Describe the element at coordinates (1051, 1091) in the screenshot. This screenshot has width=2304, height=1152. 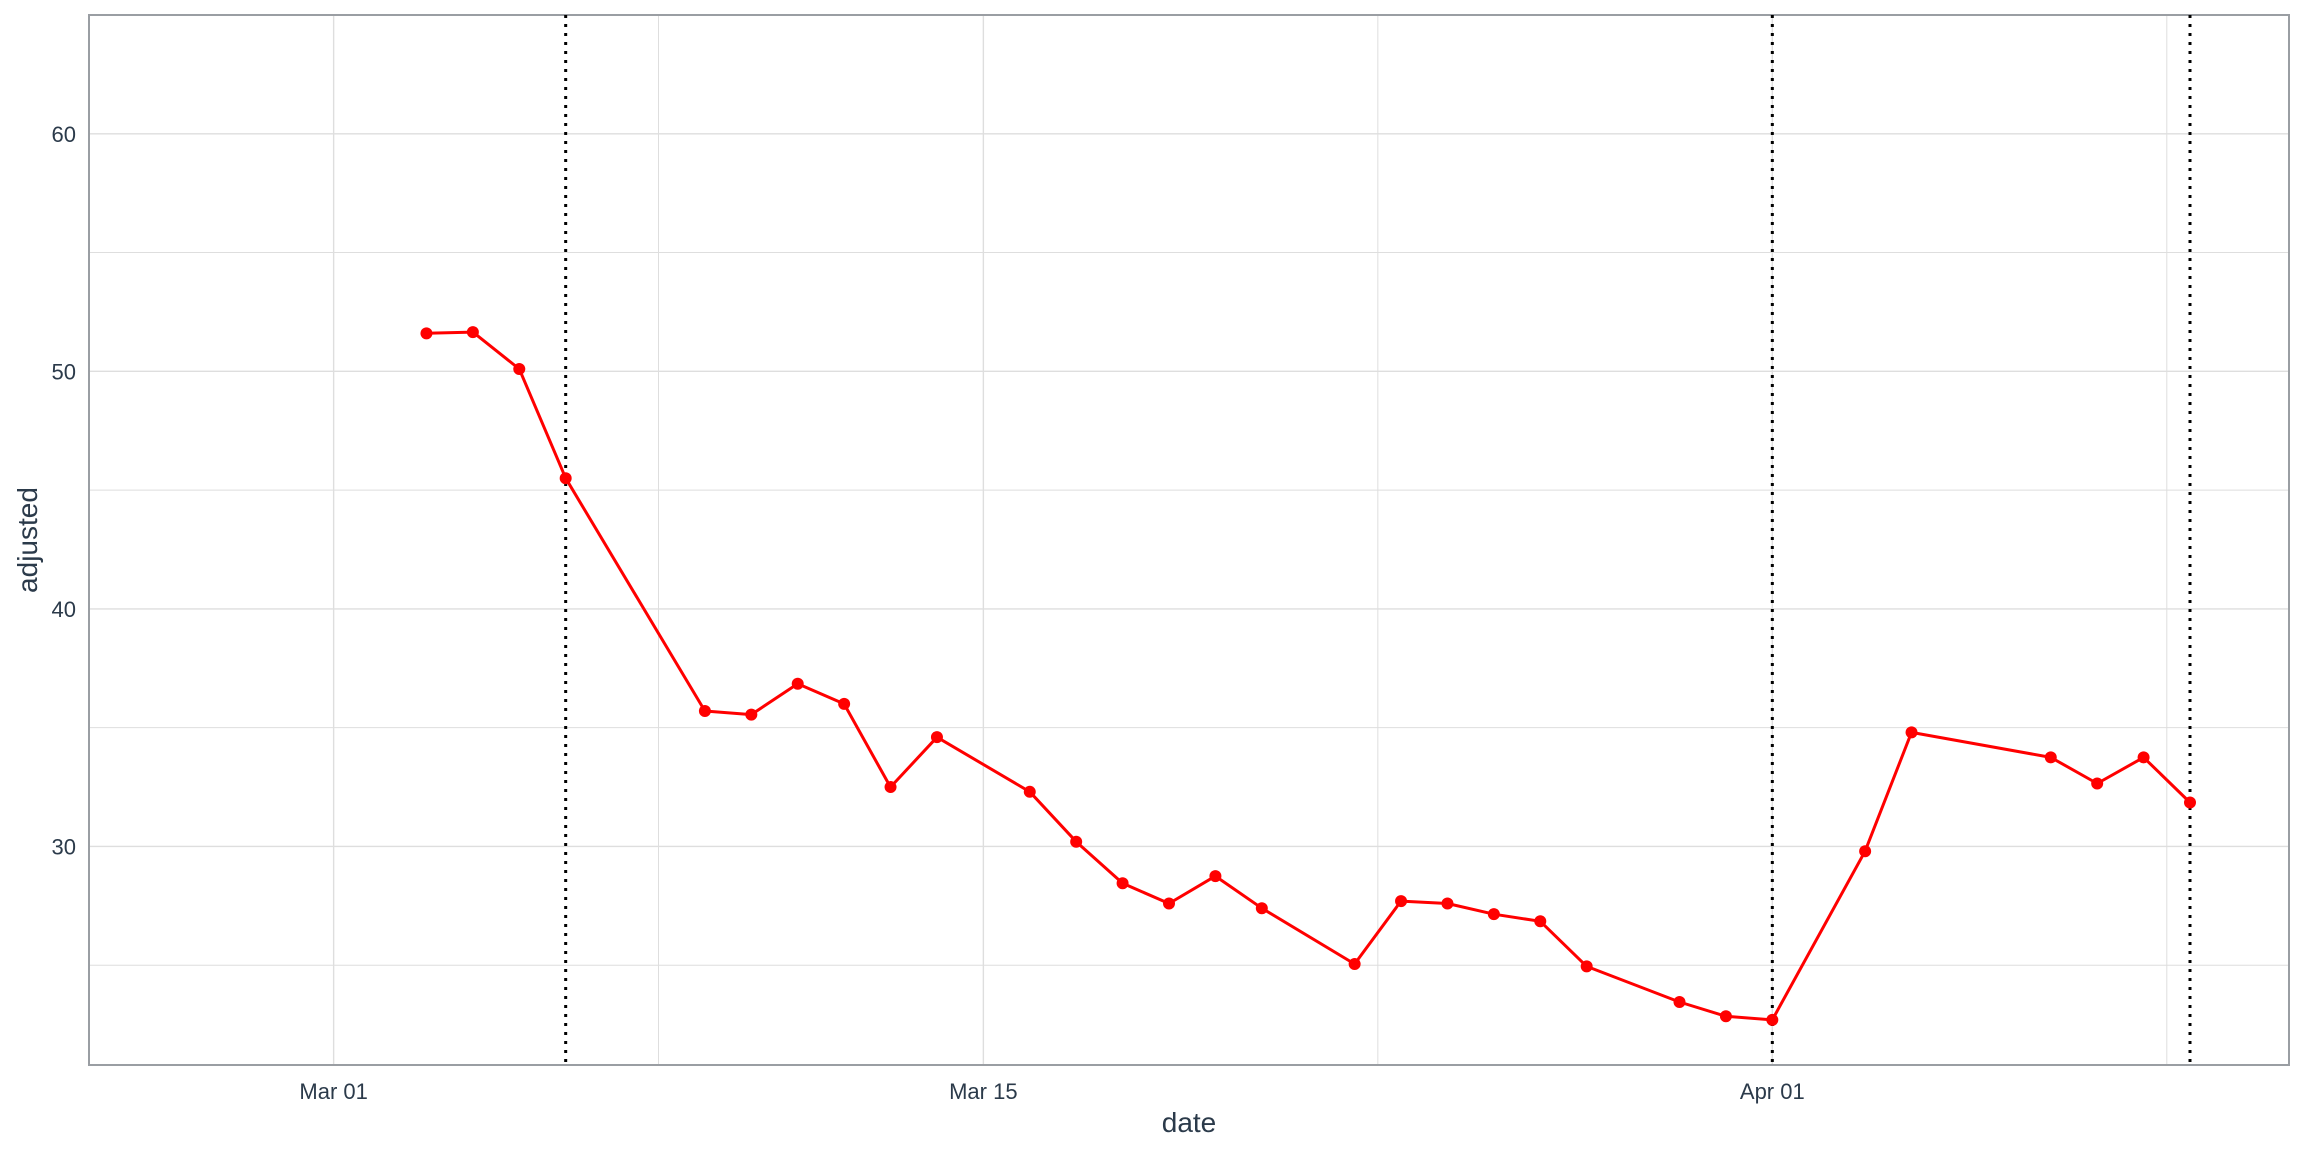
I see `x-axis-ticks: Mar 01 Mar 15 Apr 01` at that location.